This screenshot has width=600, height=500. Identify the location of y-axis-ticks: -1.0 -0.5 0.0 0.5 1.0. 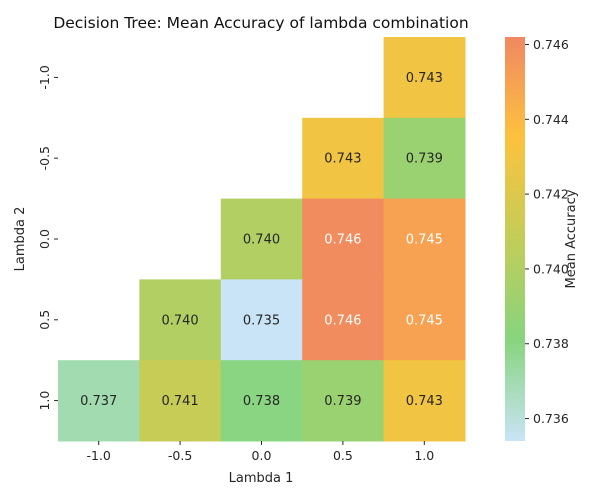
(47, 238).